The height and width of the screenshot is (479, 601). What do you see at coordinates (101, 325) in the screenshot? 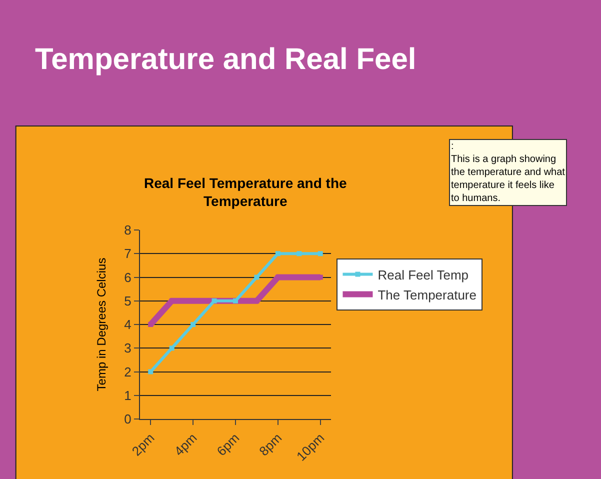
I see `y-axis-title: Temp in Degrees Celcius` at bounding box center [101, 325].